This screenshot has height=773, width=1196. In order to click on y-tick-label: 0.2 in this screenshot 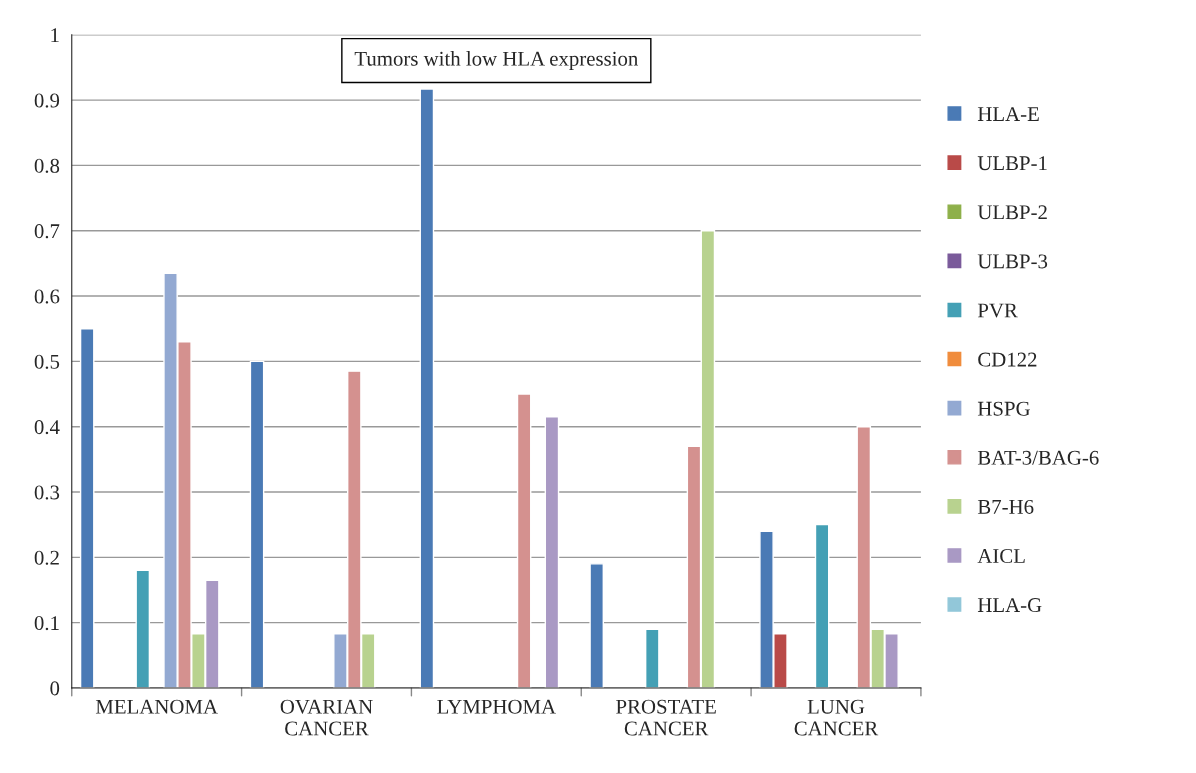, I will do `click(46, 557)`.